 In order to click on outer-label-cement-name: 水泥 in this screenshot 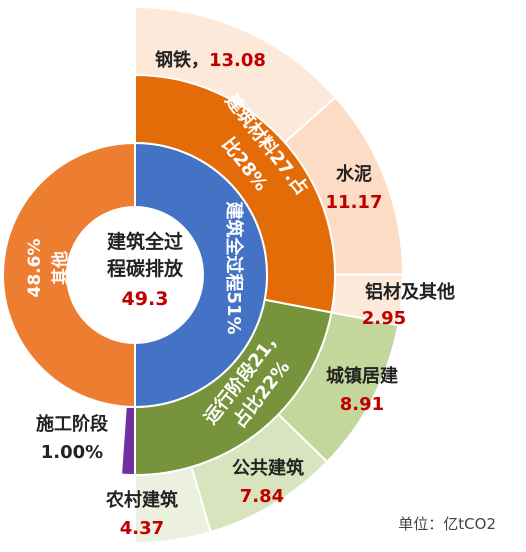, I will do `click(354, 174)`.